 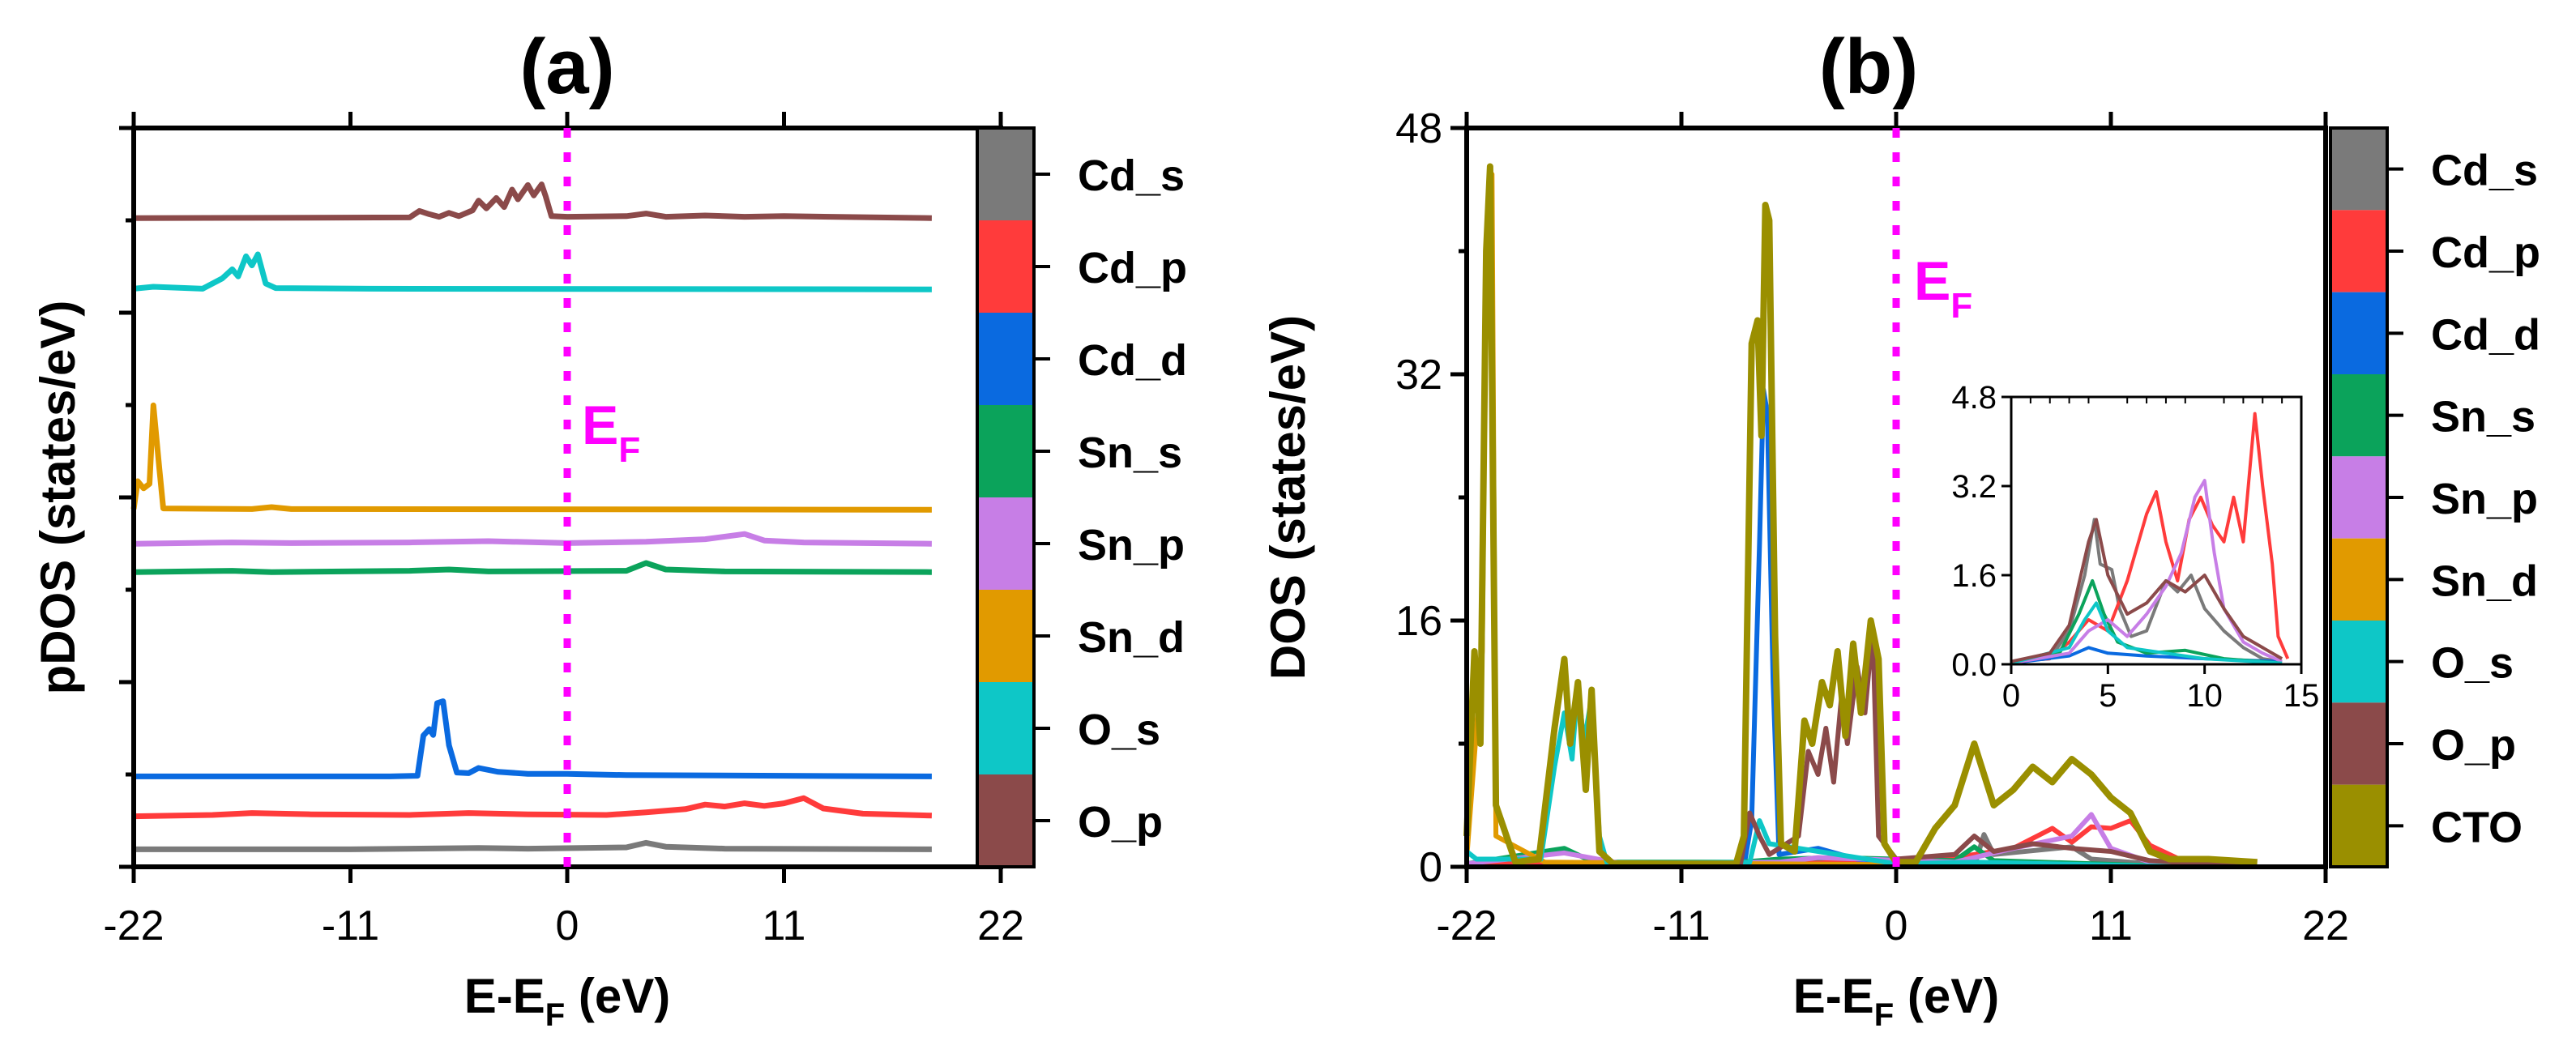 What do you see at coordinates (784, 926) in the screenshot?
I see `panel-a-x-tick-label: 11` at bounding box center [784, 926].